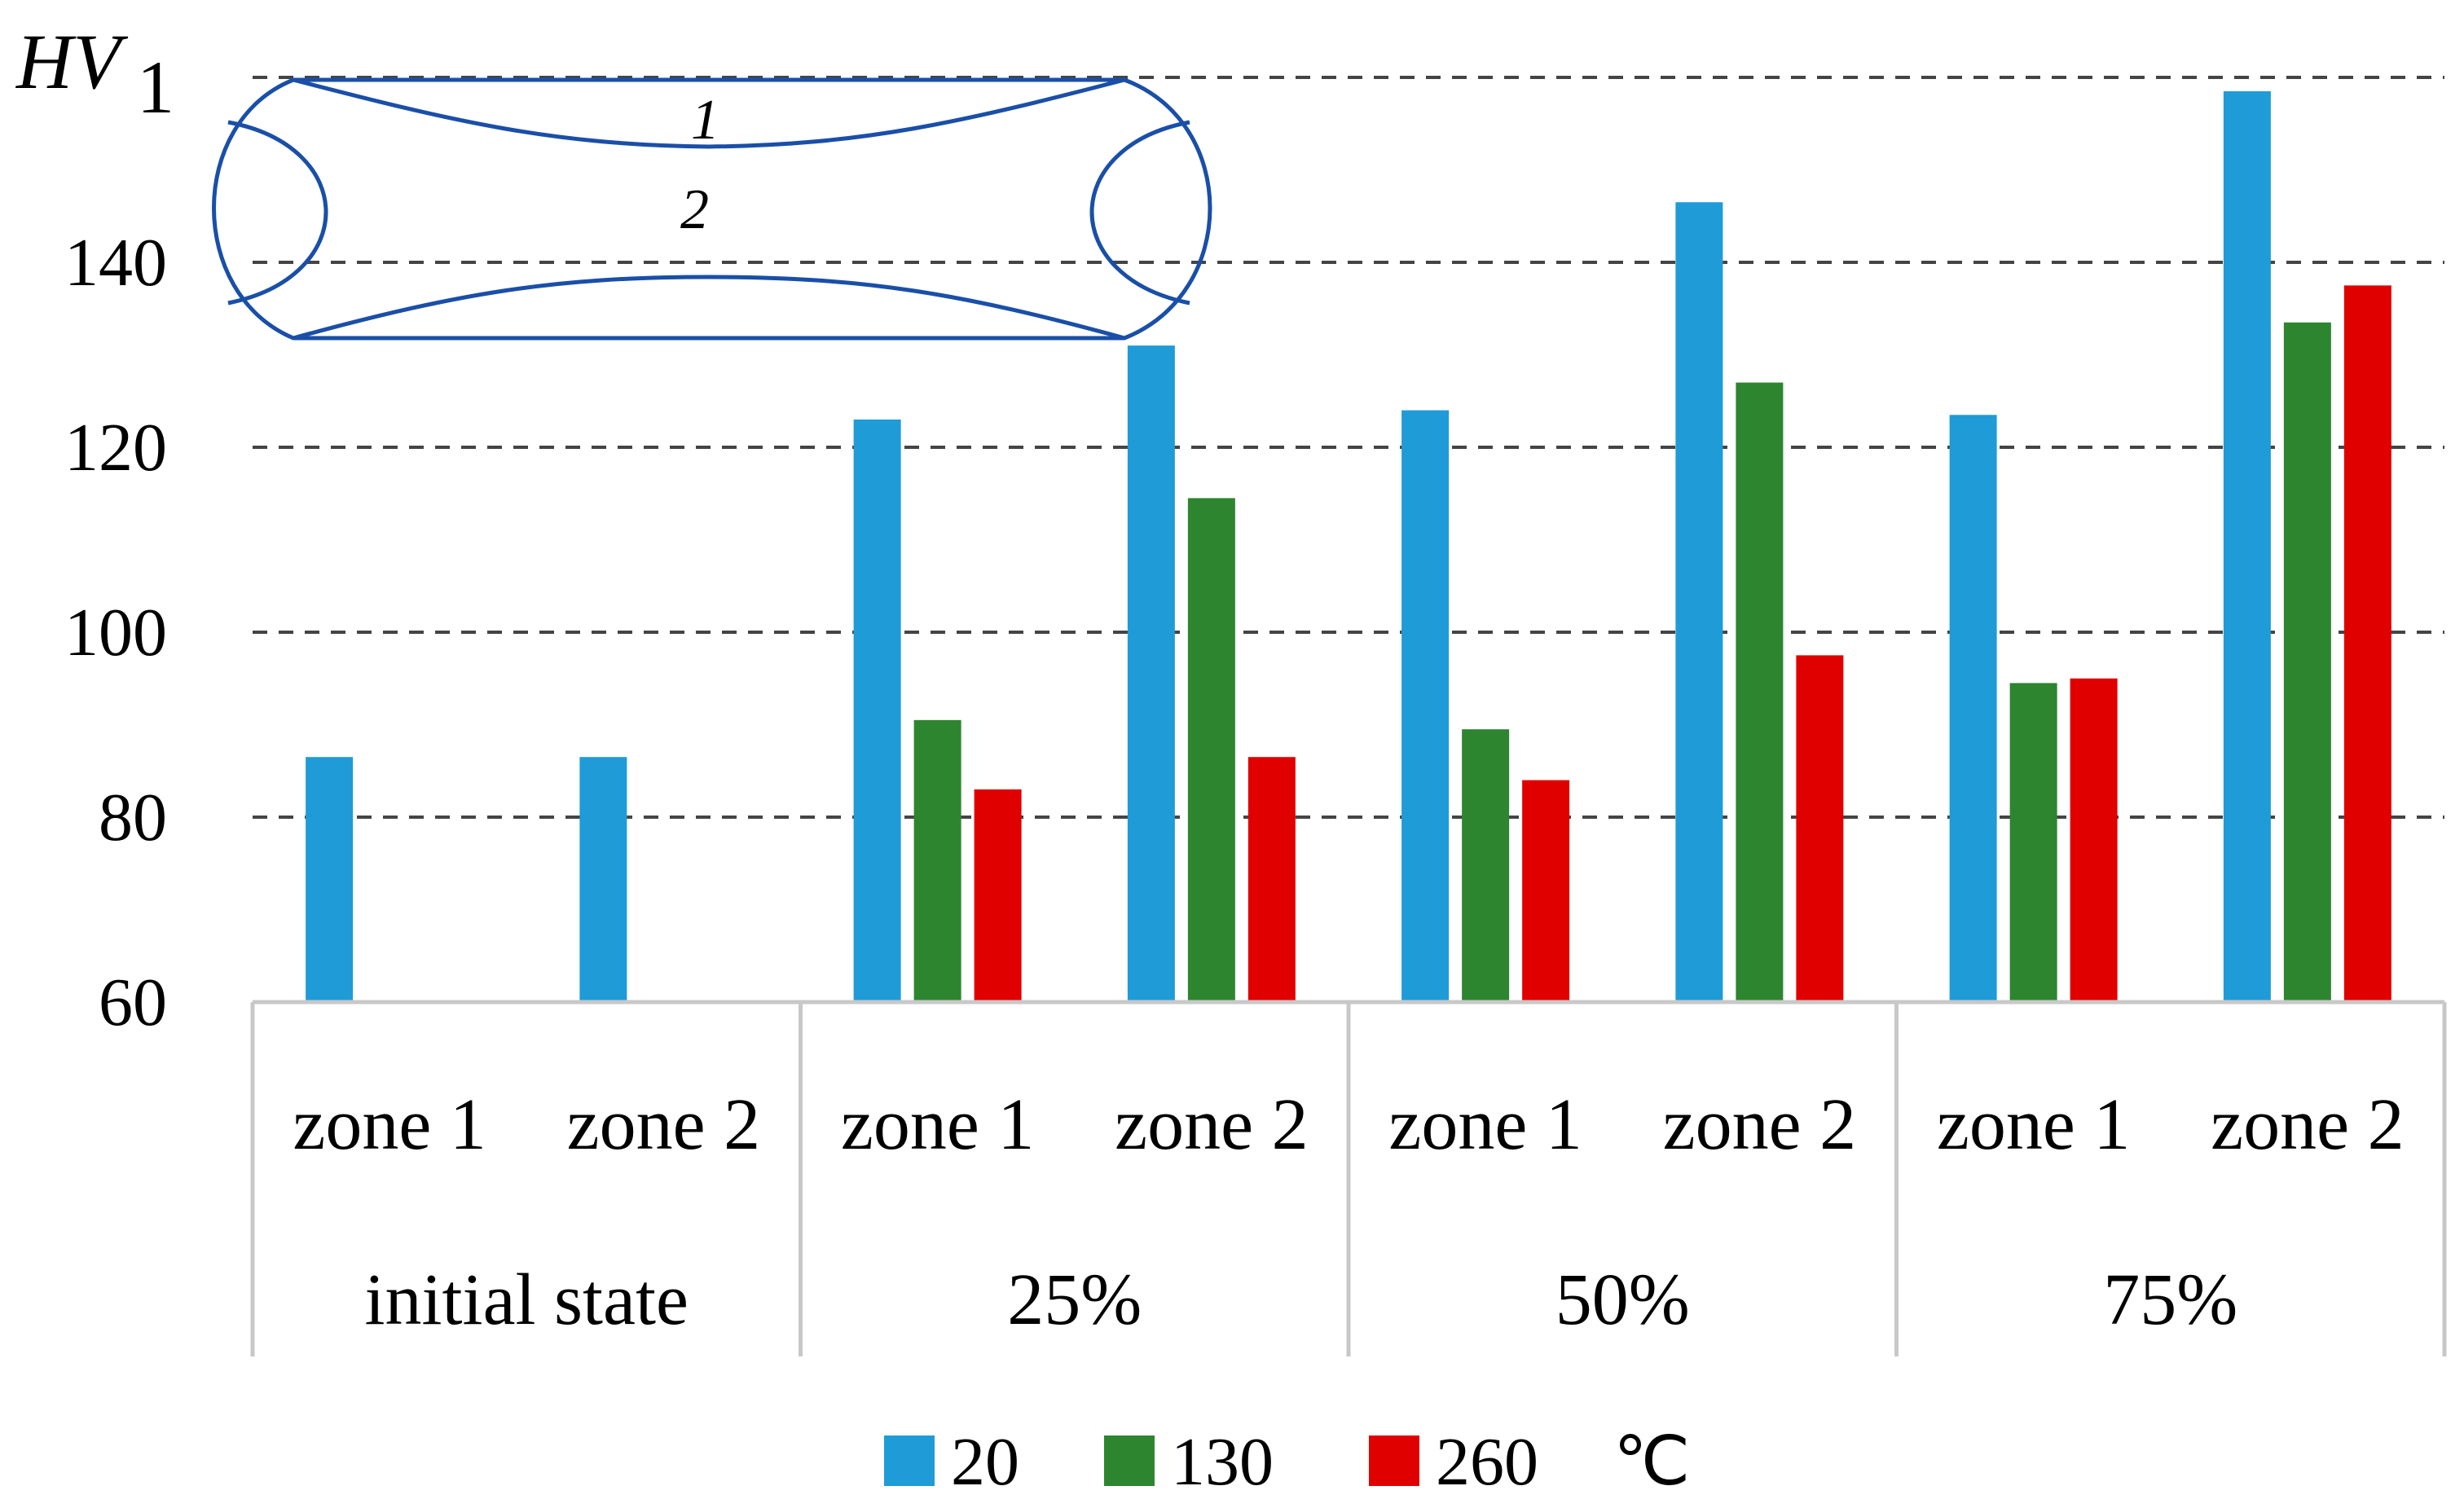  What do you see at coordinates (985, 1462) in the screenshot?
I see `legend-label-20: 20` at bounding box center [985, 1462].